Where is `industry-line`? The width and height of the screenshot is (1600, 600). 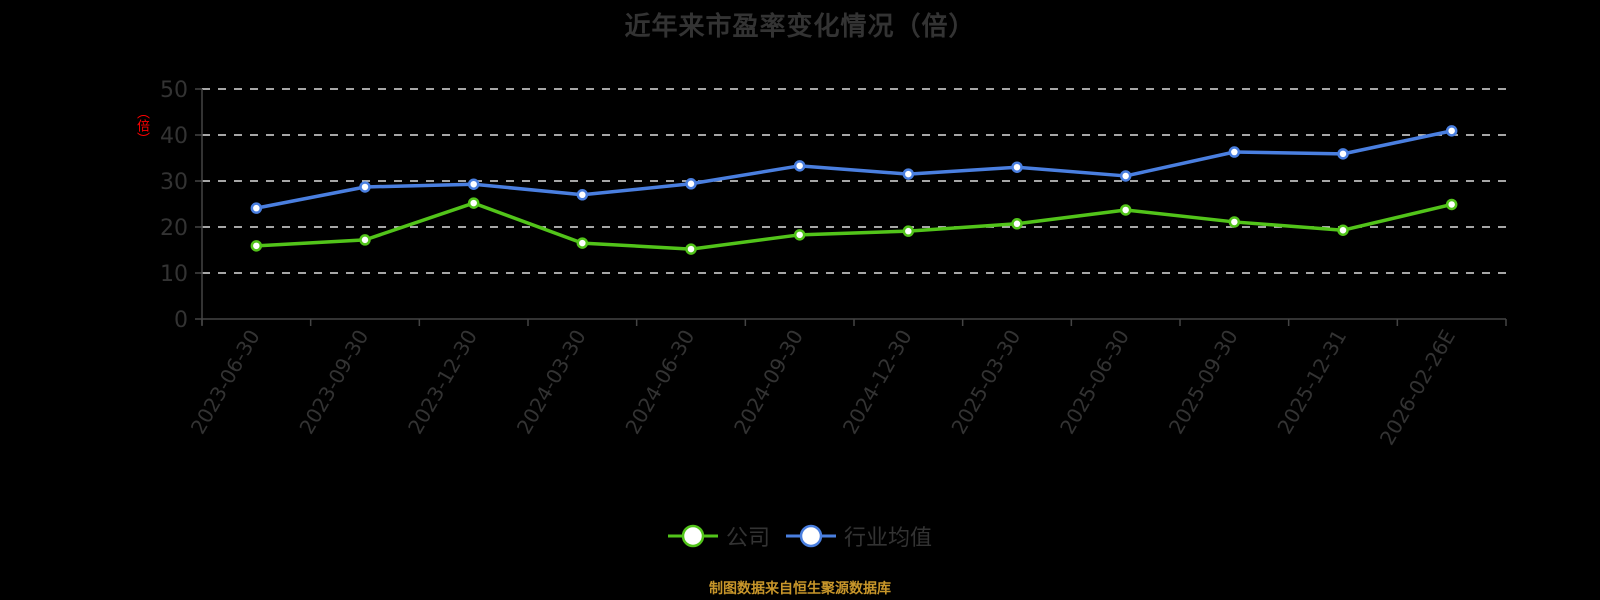 industry-line is located at coordinates (854, 169).